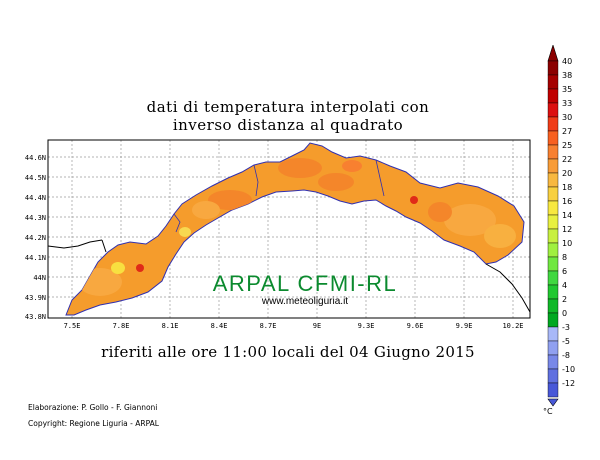 The width and height of the screenshot is (600, 460). What do you see at coordinates (548, 411) in the screenshot?
I see `legend-unit: °C` at bounding box center [548, 411].